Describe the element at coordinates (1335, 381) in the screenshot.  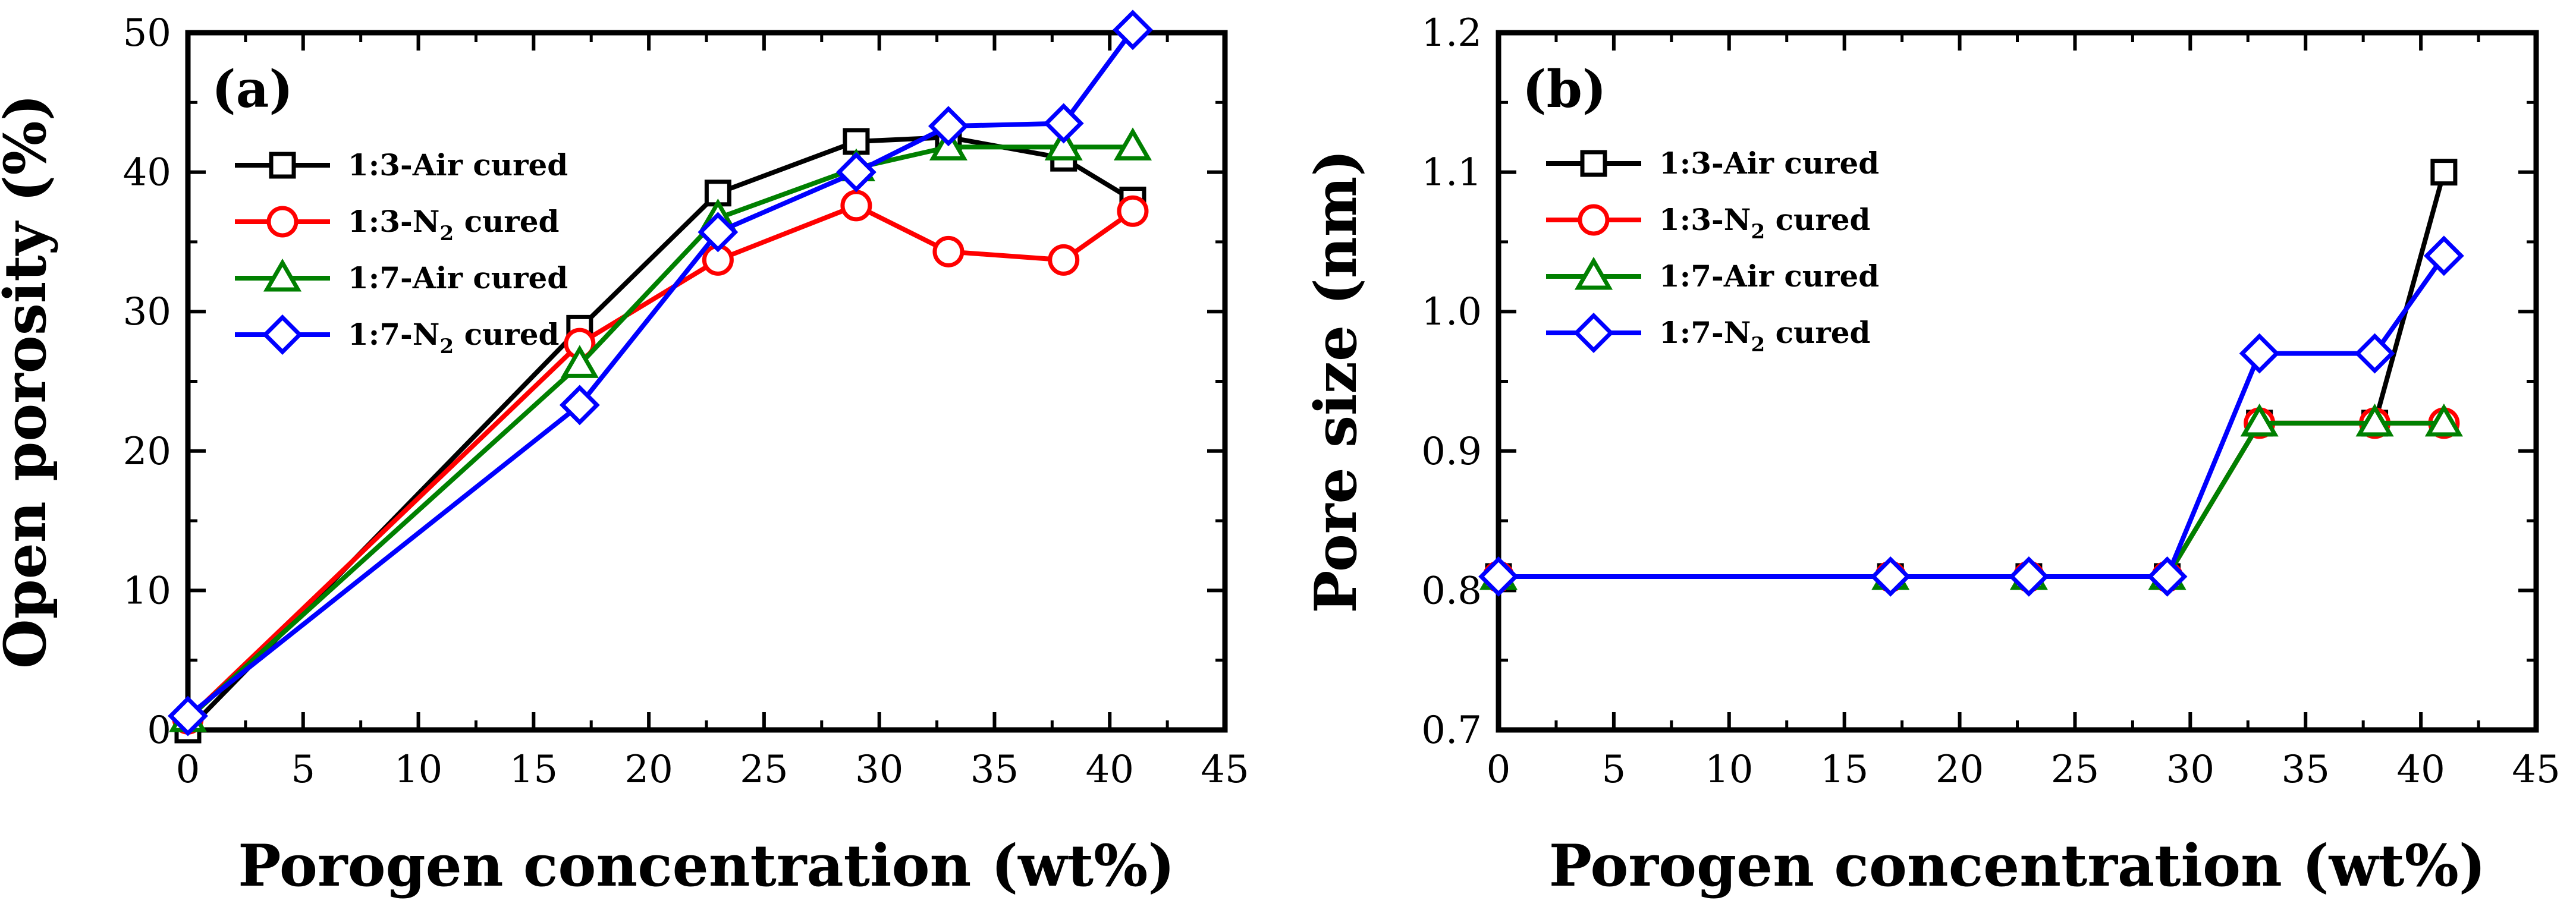
I see `y-axis-title: Pore size (nm)` at that location.